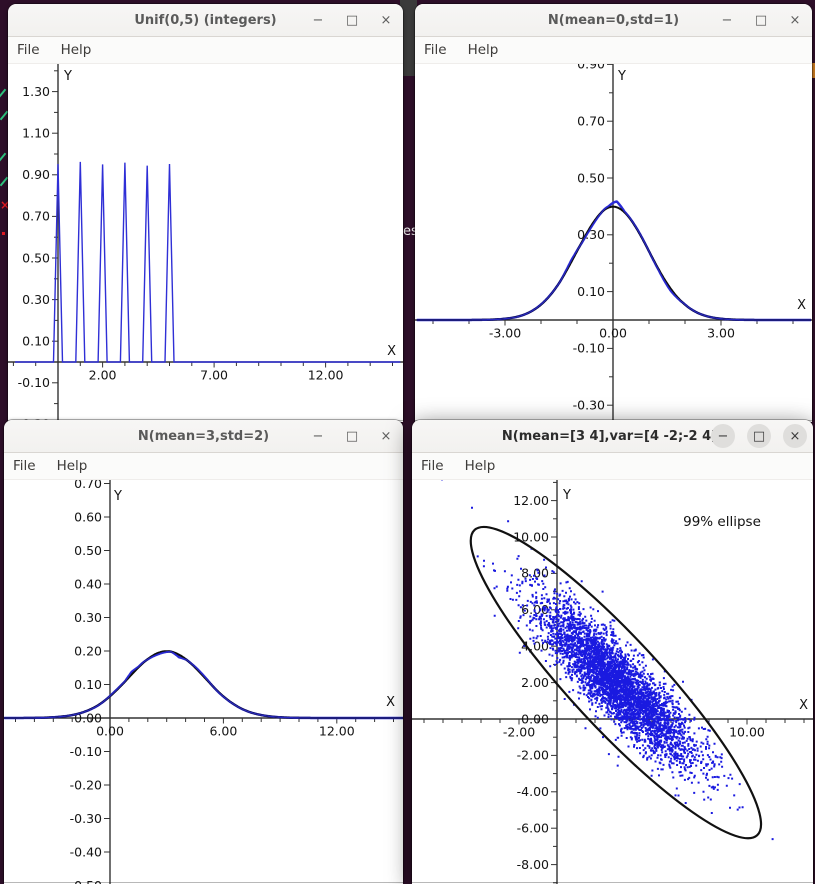  What do you see at coordinates (533, 864) in the screenshot?
I see `svg-text: -8.00` at bounding box center [533, 864].